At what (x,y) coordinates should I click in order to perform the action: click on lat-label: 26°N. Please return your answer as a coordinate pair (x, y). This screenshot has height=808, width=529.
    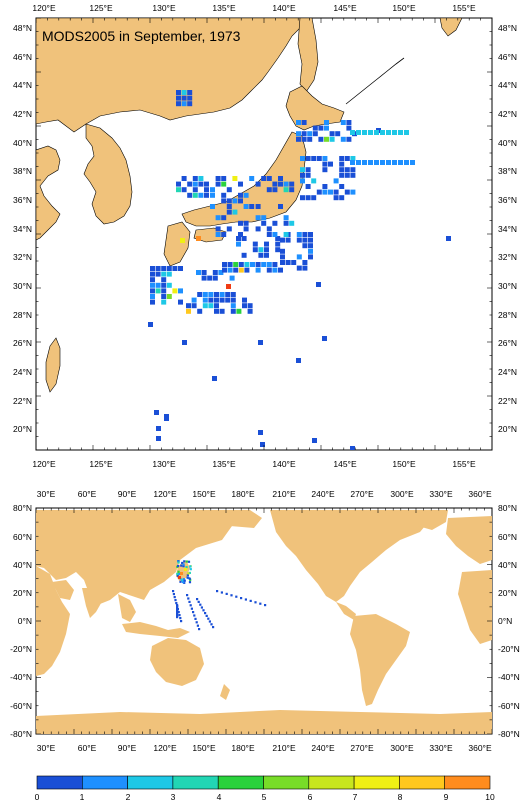
    Looking at the image, I should click on (507, 343).